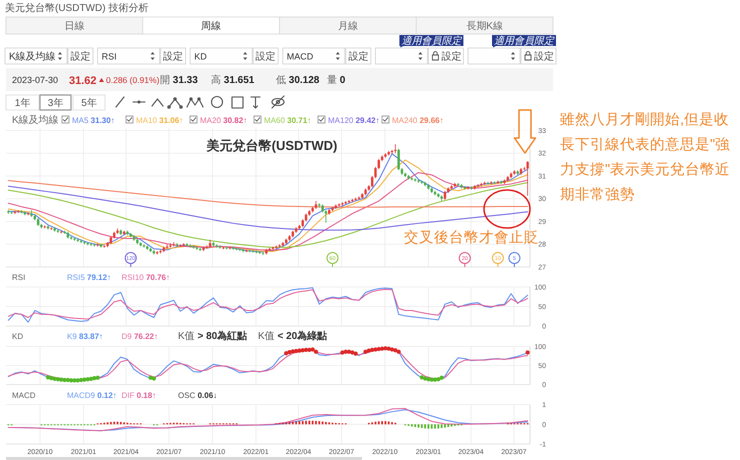 This screenshot has height=460, width=740. What do you see at coordinates (35, 80) in the screenshot?
I see `text: 2023-07-30` at bounding box center [35, 80].